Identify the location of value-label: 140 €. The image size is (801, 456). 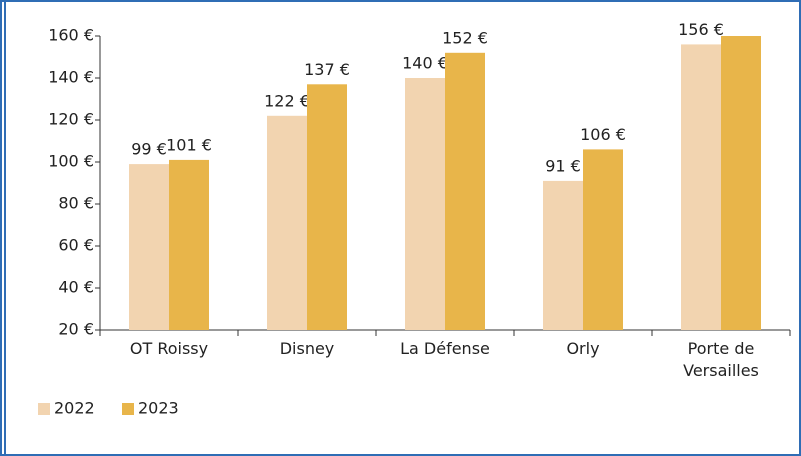
(425, 63).